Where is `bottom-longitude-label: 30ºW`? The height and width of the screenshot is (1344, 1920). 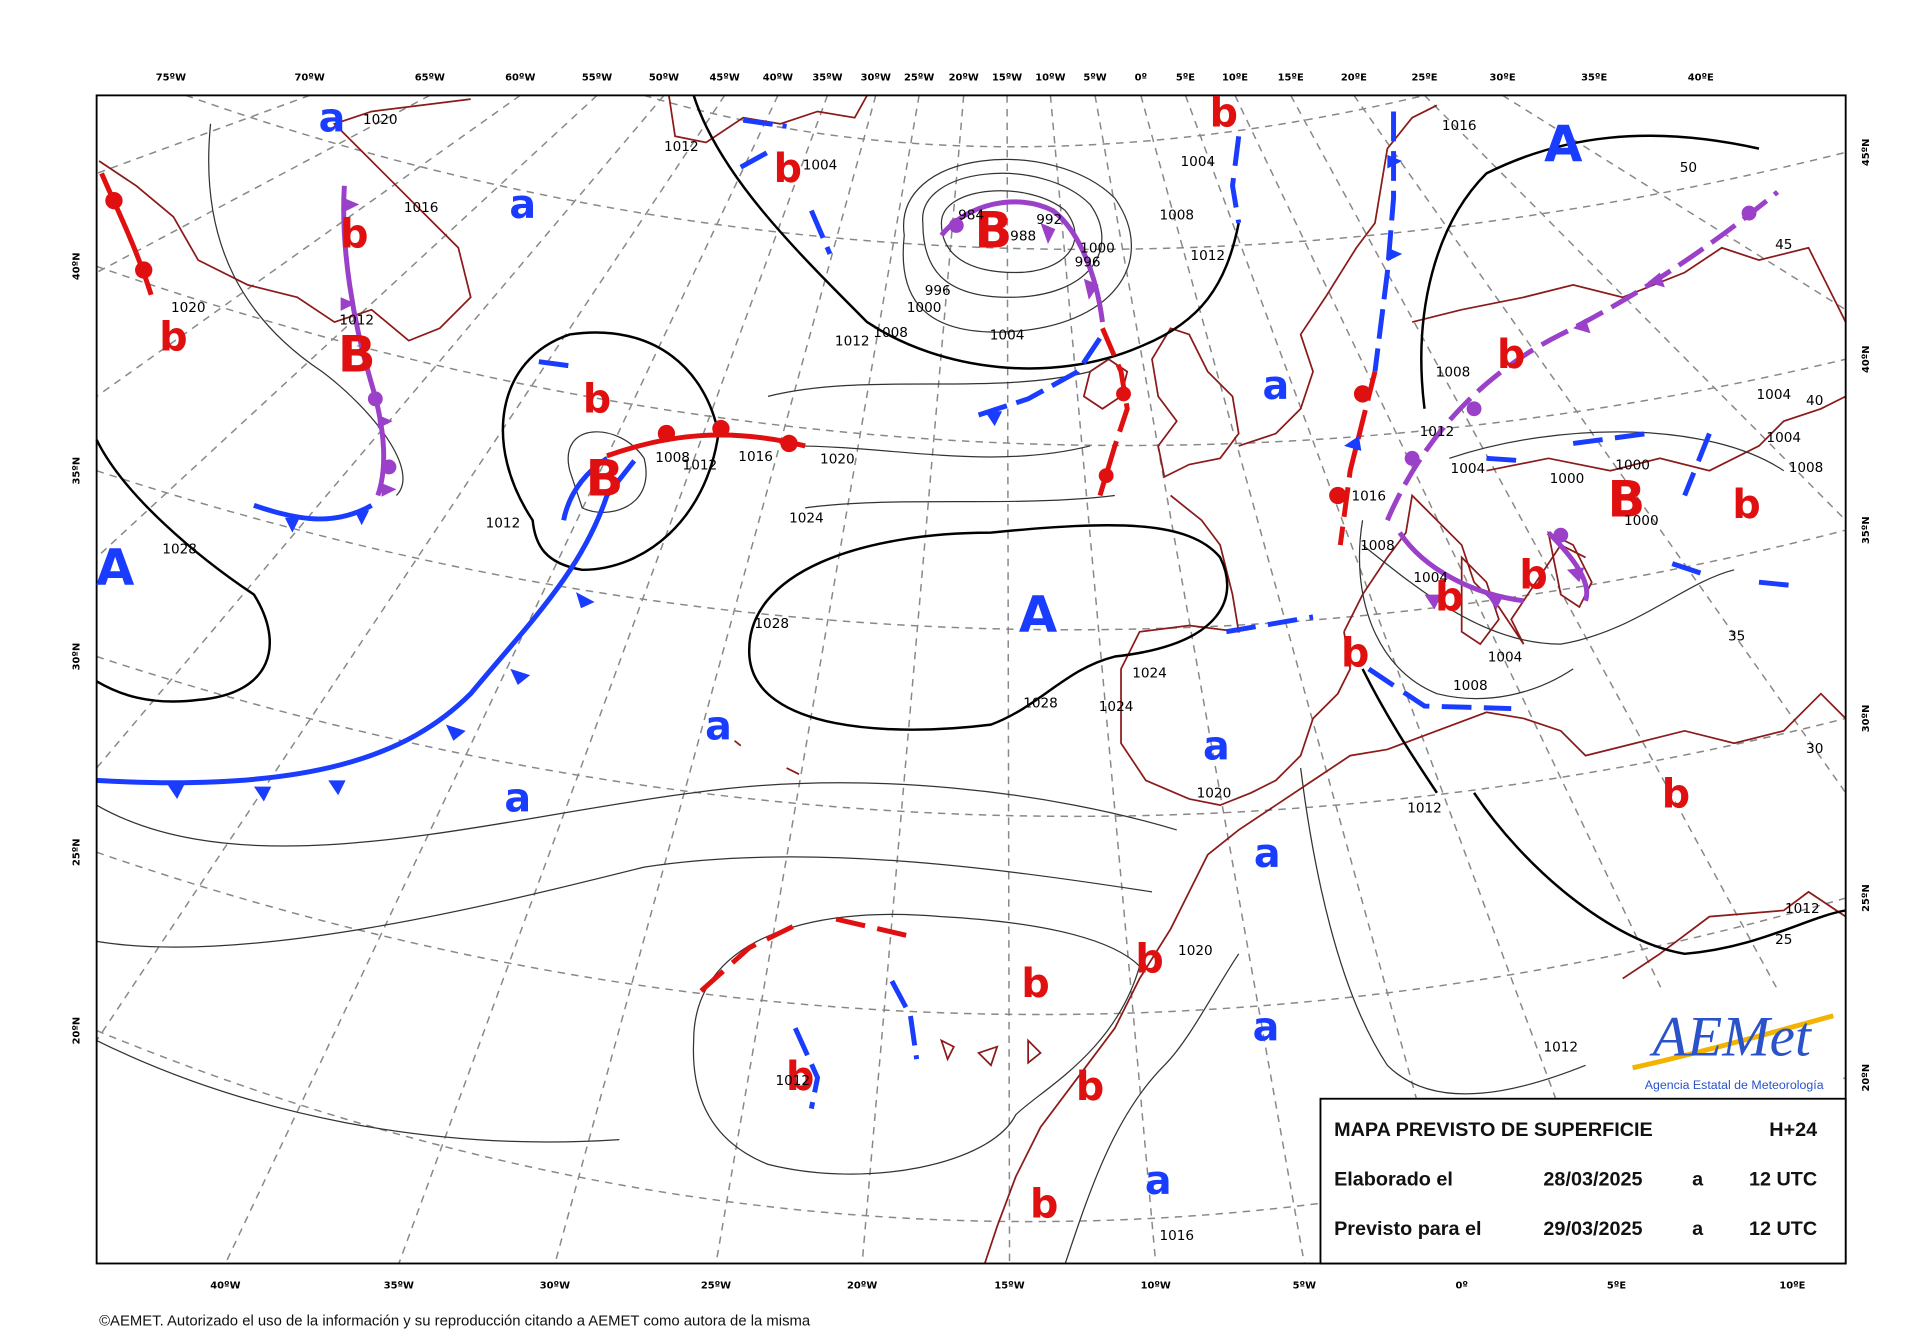
bottom-longitude-label: 30ºW is located at coordinates (555, 1285).